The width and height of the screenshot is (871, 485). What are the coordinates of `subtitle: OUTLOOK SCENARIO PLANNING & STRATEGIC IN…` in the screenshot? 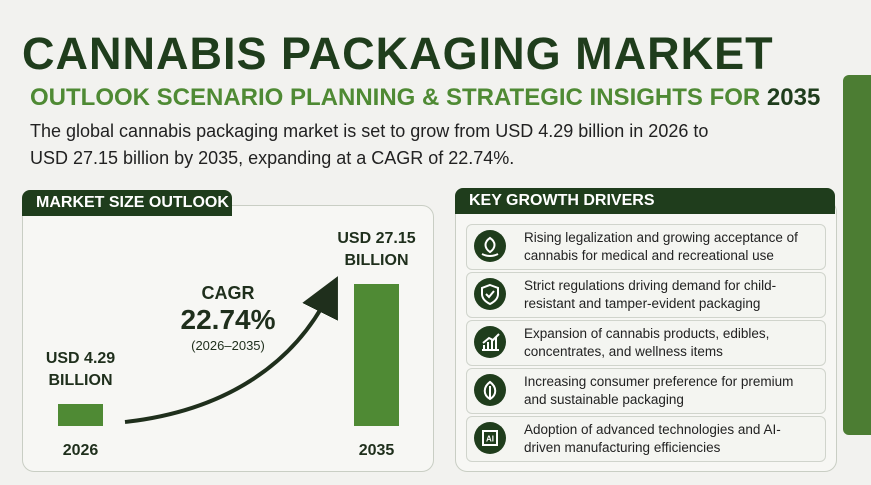 It's located at (425, 98).